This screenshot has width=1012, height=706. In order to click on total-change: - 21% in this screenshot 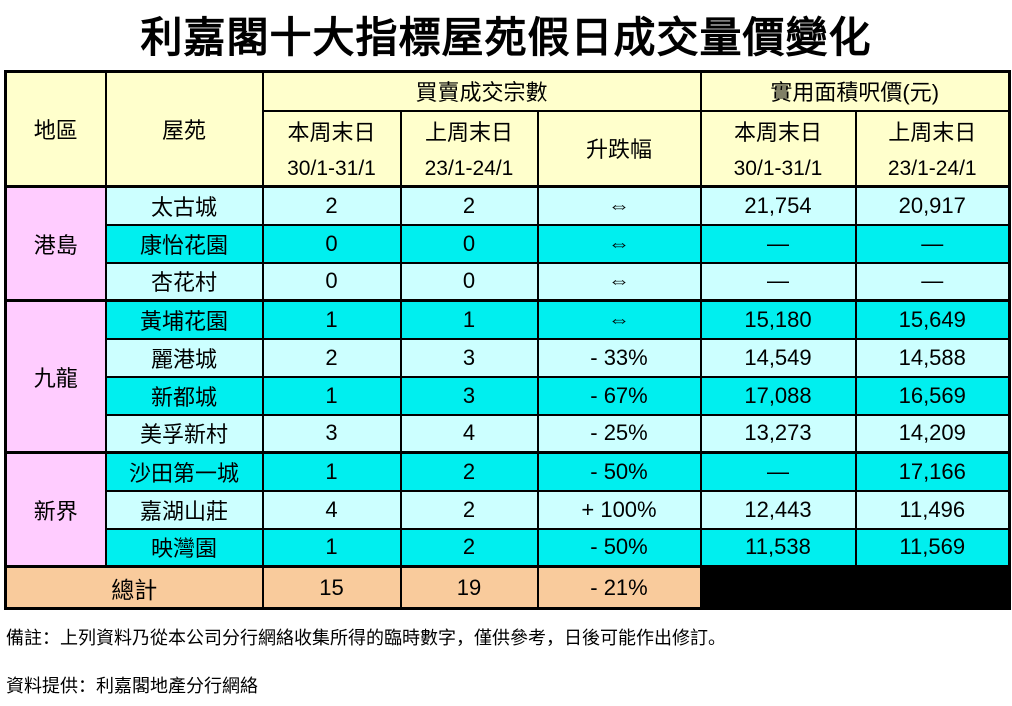, I will do `click(619, 587)`.